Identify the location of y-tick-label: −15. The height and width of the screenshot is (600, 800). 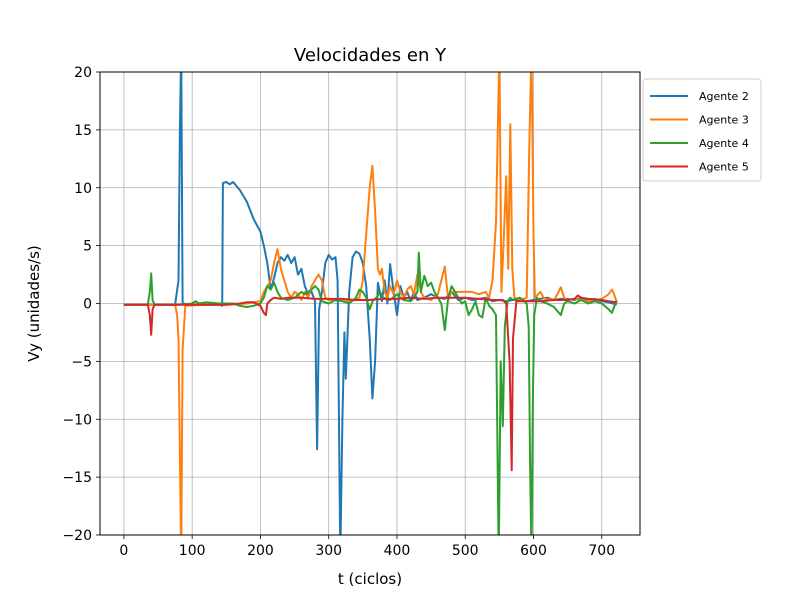
(77, 478).